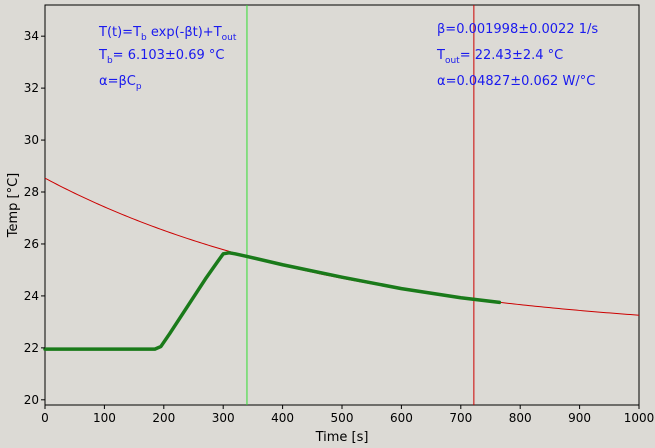 The image size is (655, 448). I want to click on fit-beta: β=0.001998±0.0022 1/s, so click(517, 29).